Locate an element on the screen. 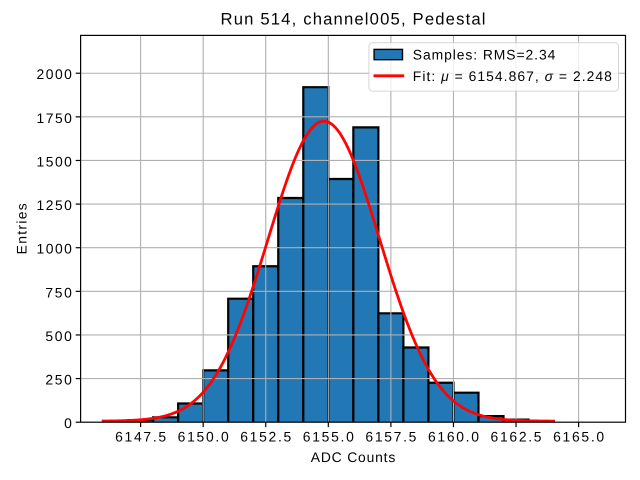  svg-text: 6150.0 is located at coordinates (203, 437).